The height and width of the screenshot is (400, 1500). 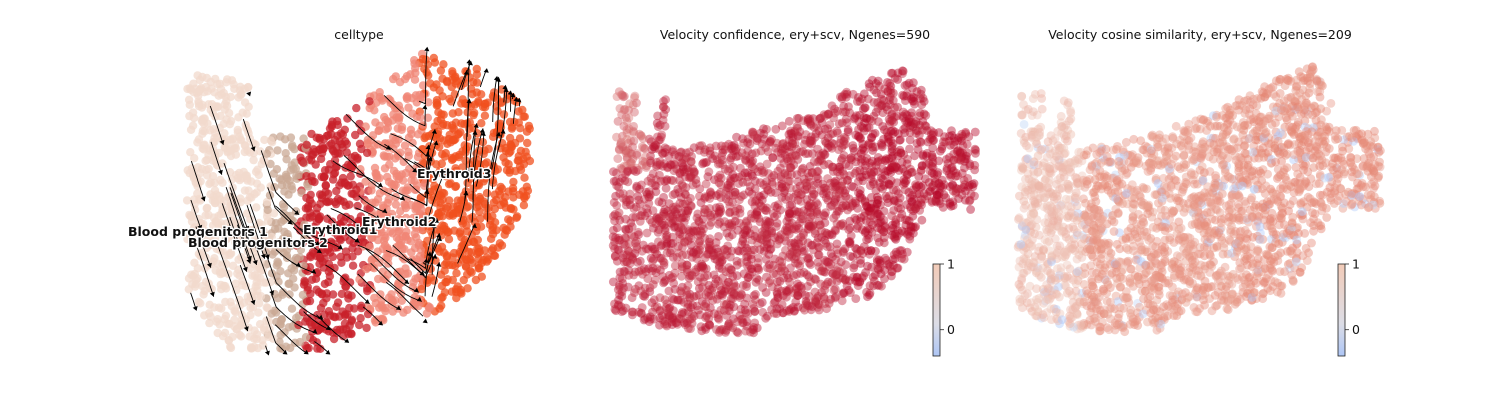 I want to click on streamline-arrow, so click(x=422, y=273).